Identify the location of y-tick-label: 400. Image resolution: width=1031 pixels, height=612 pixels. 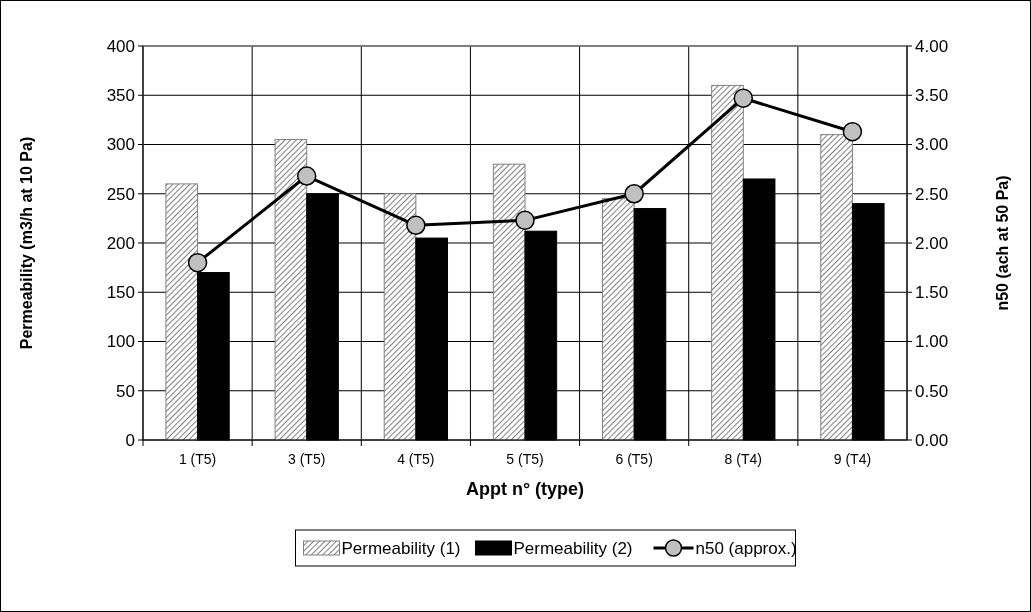
(120, 46).